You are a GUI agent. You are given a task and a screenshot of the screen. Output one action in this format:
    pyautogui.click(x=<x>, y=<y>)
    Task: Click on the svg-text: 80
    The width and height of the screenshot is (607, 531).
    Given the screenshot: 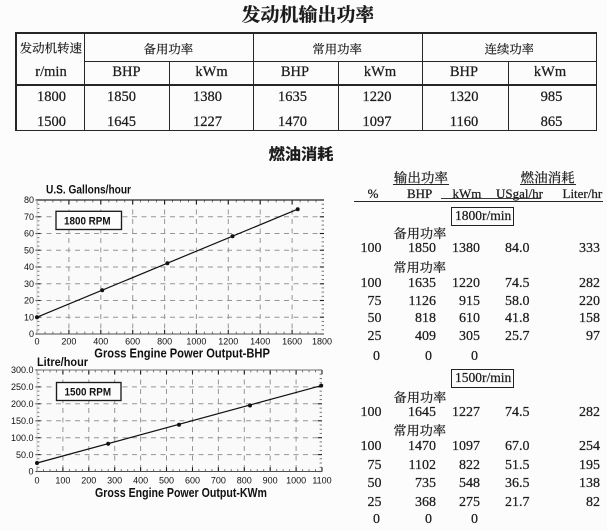 What is the action you would take?
    pyautogui.click(x=29, y=200)
    